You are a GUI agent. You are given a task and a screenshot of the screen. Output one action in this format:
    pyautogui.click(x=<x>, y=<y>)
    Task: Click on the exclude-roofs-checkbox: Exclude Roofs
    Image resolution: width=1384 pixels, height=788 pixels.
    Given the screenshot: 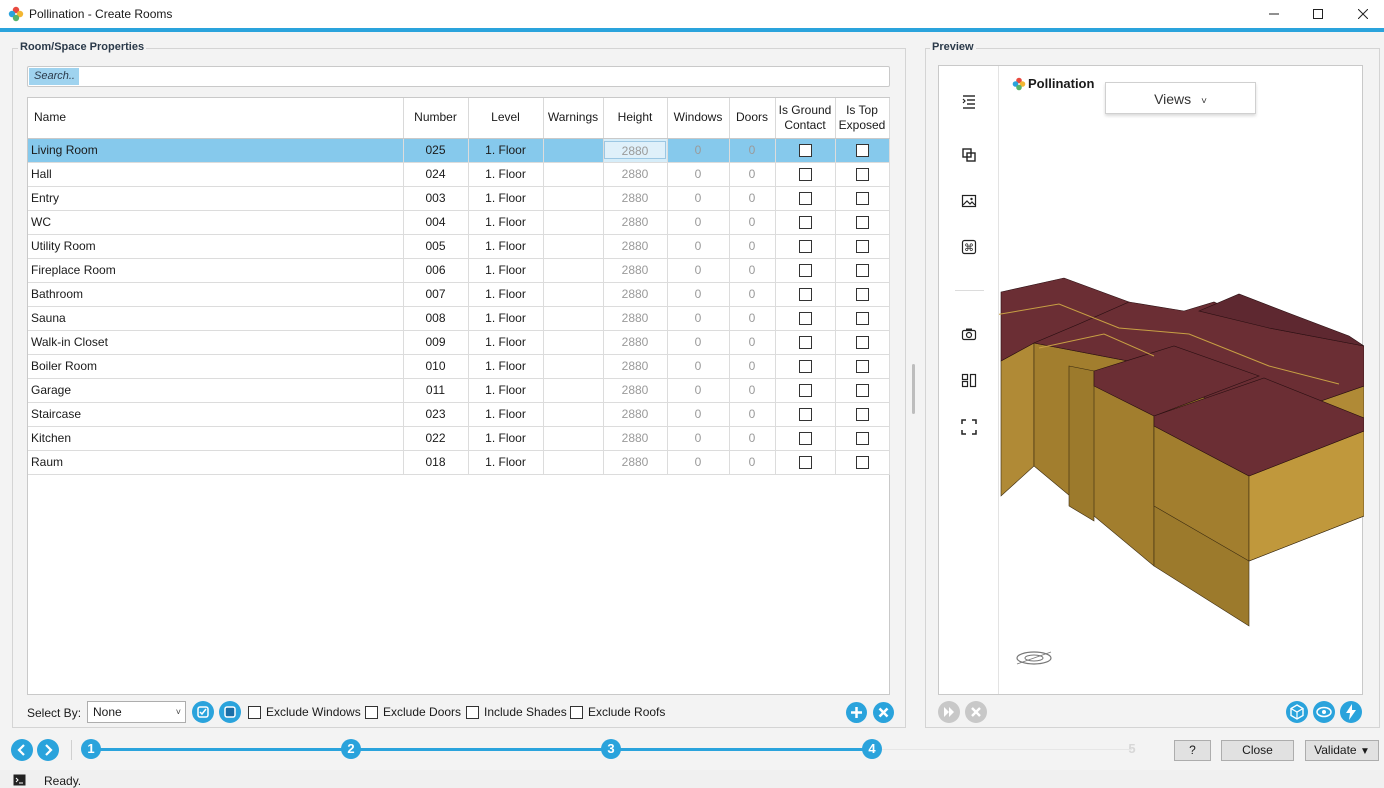 What is the action you would take?
    pyautogui.click(x=617, y=712)
    